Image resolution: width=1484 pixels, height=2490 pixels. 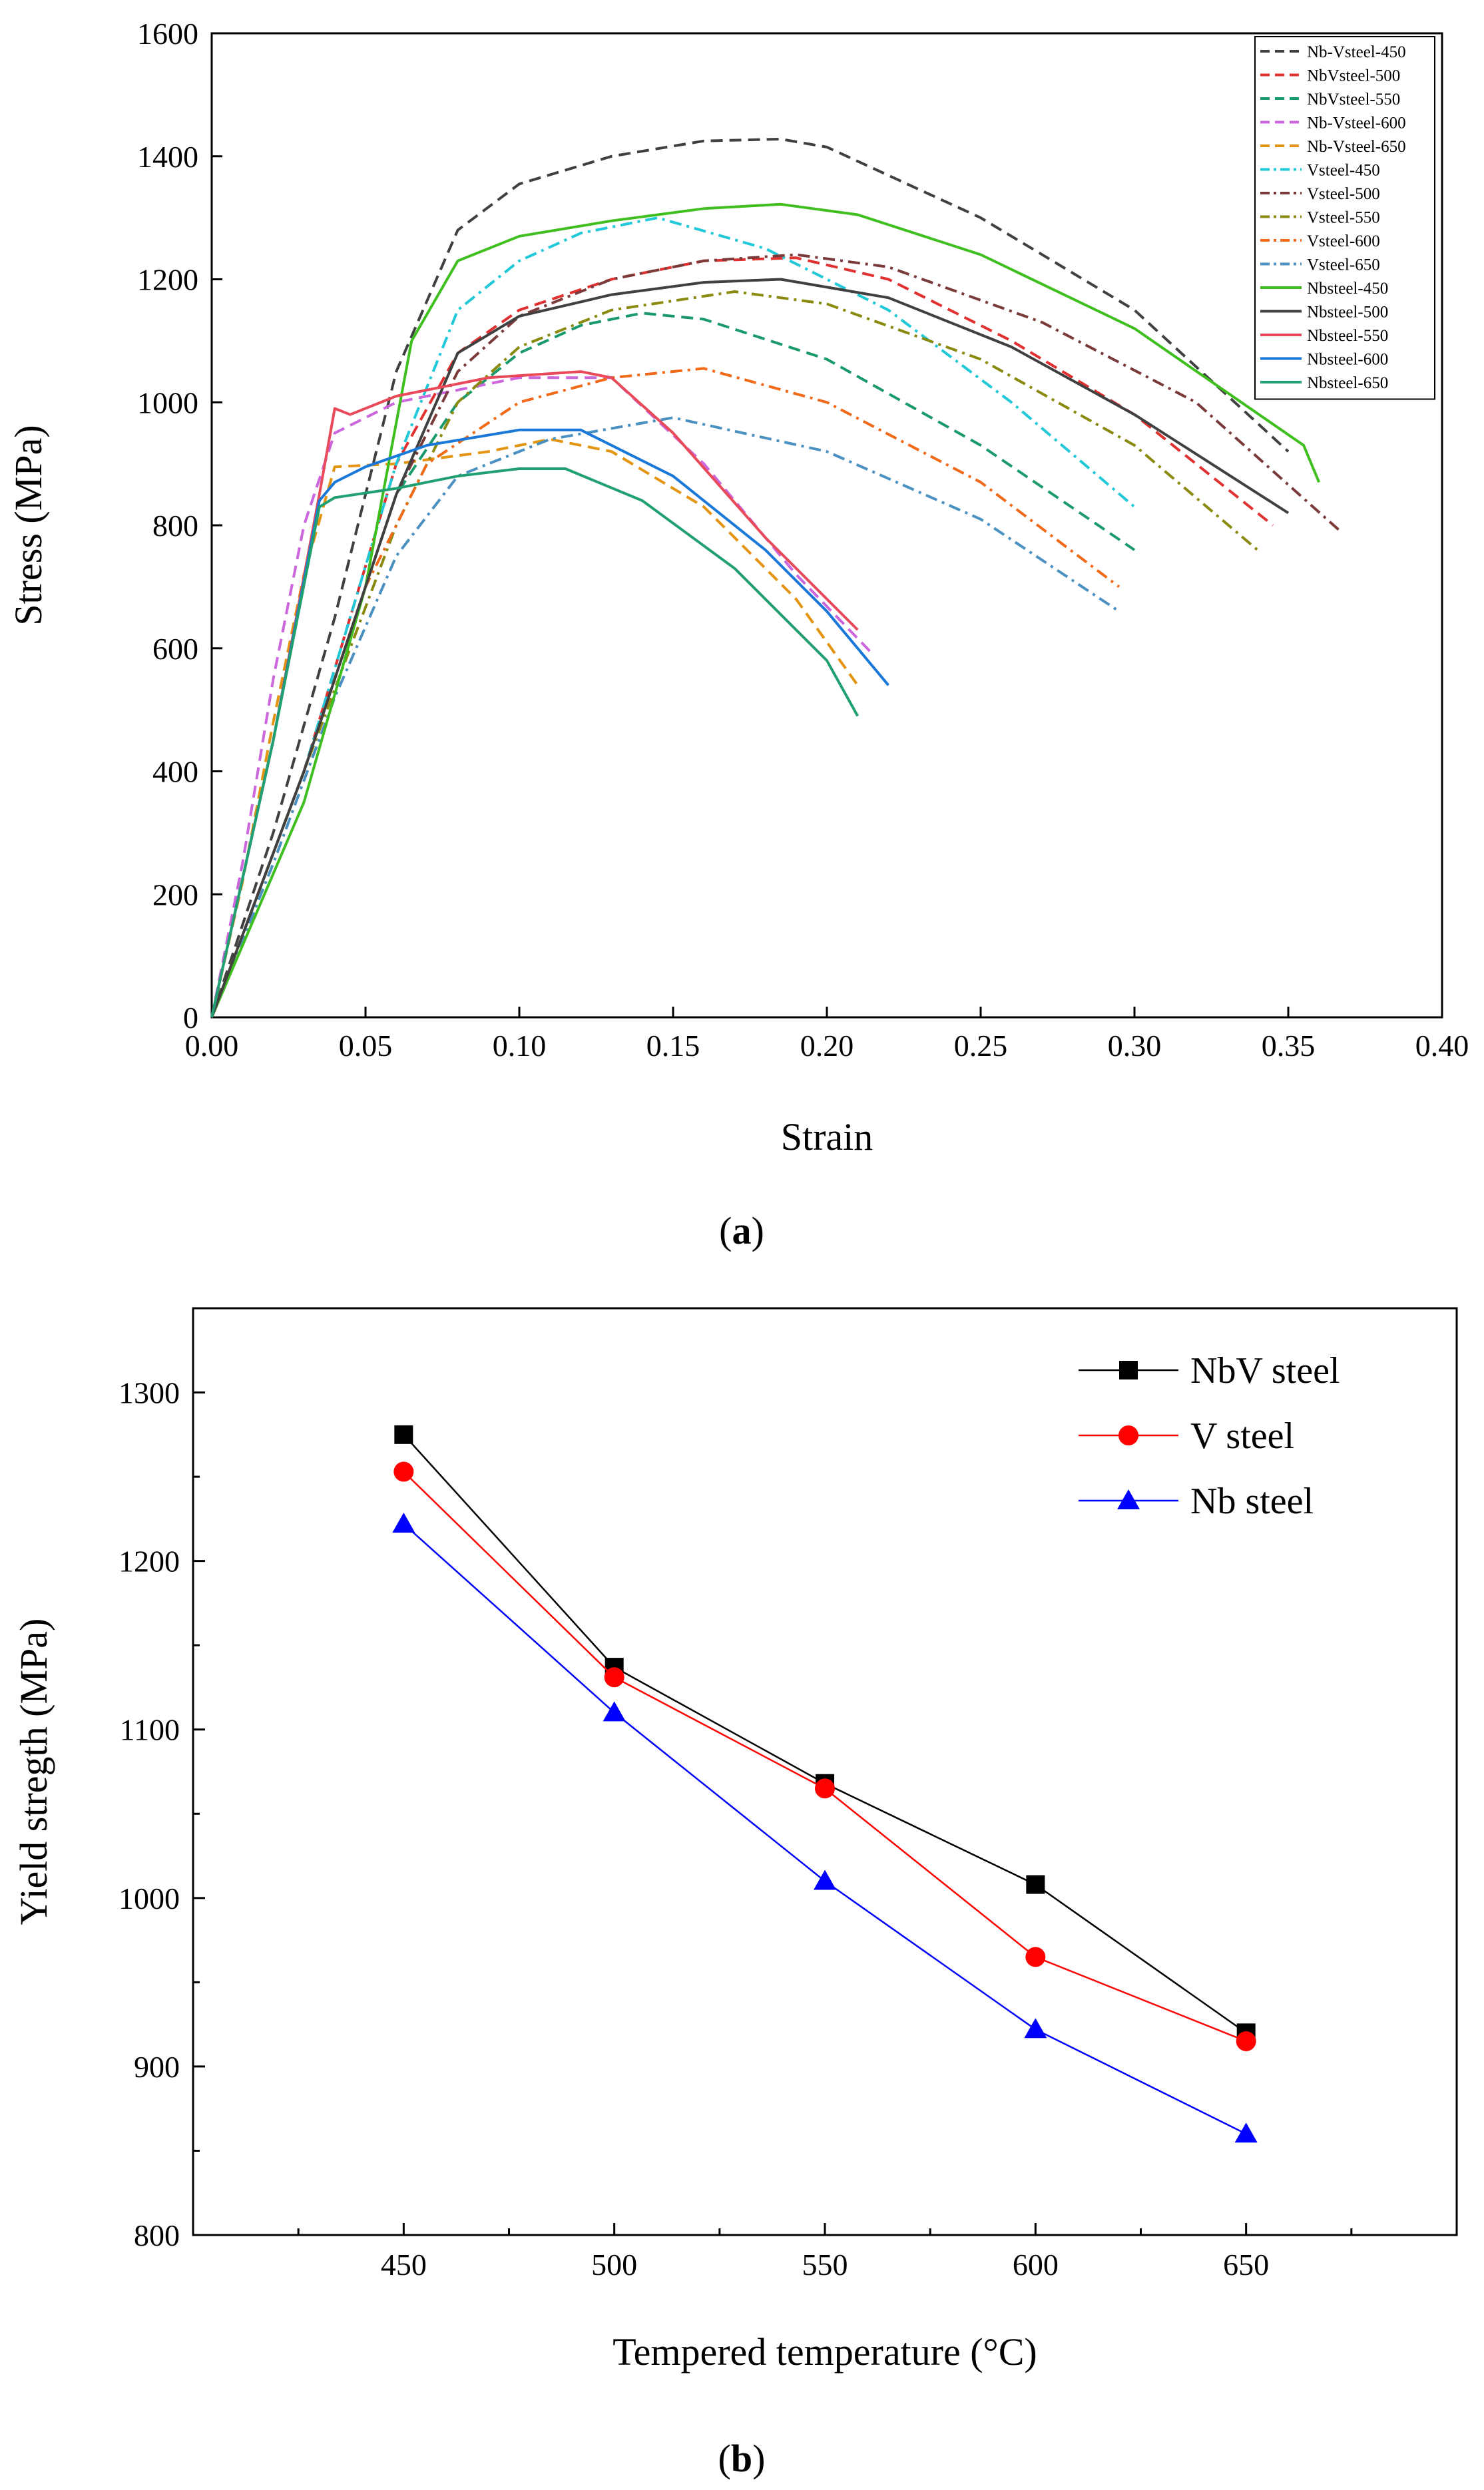 What do you see at coordinates (1036, 2265) in the screenshot?
I see `x-tick-label: 600` at bounding box center [1036, 2265].